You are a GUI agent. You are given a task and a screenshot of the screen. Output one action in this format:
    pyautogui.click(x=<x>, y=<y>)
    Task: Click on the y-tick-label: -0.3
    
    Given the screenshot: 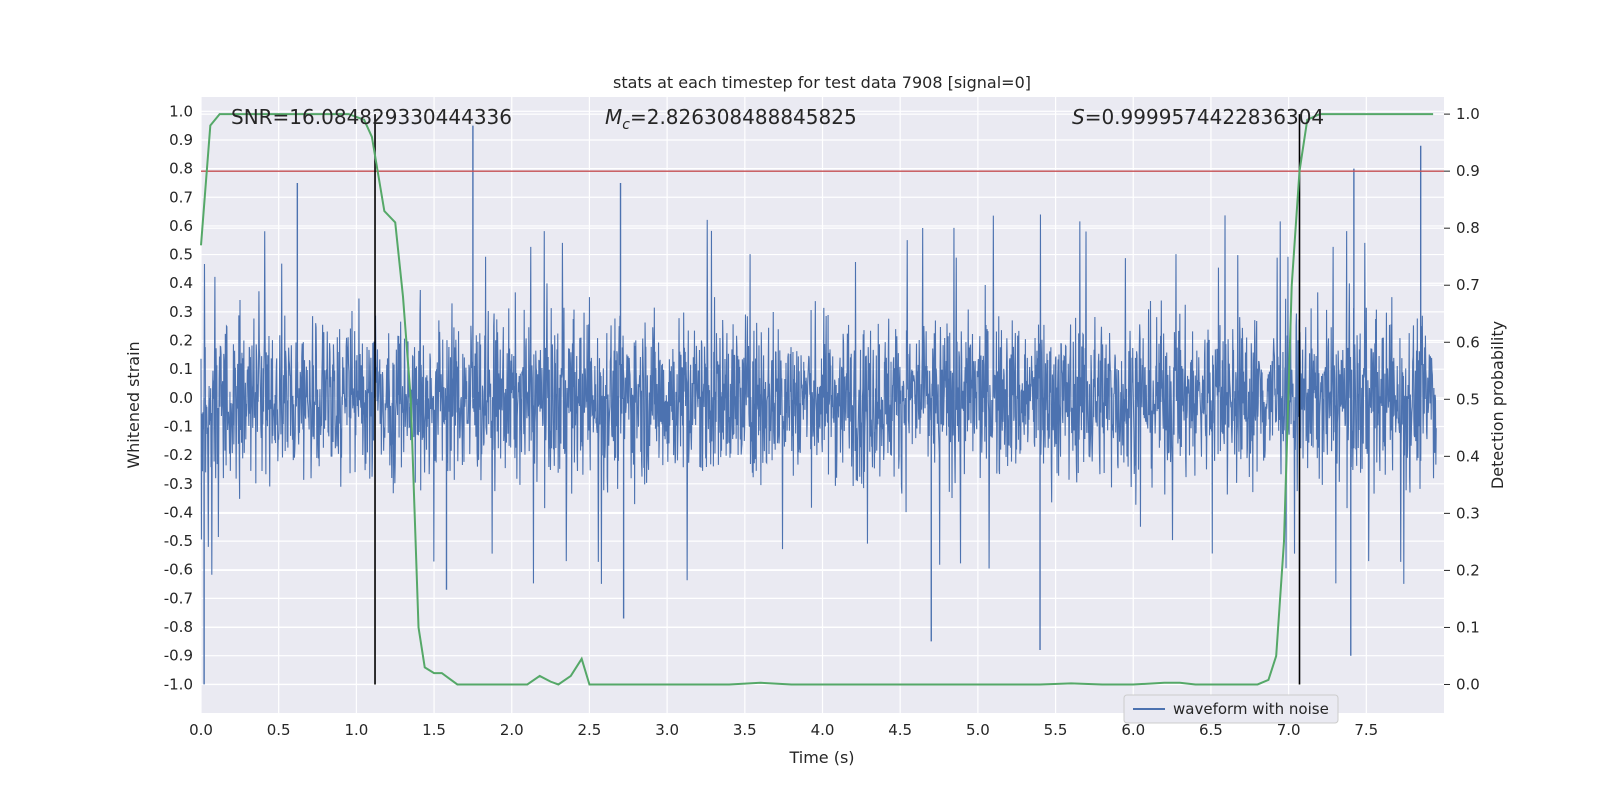 What is the action you would take?
    pyautogui.click(x=178, y=484)
    